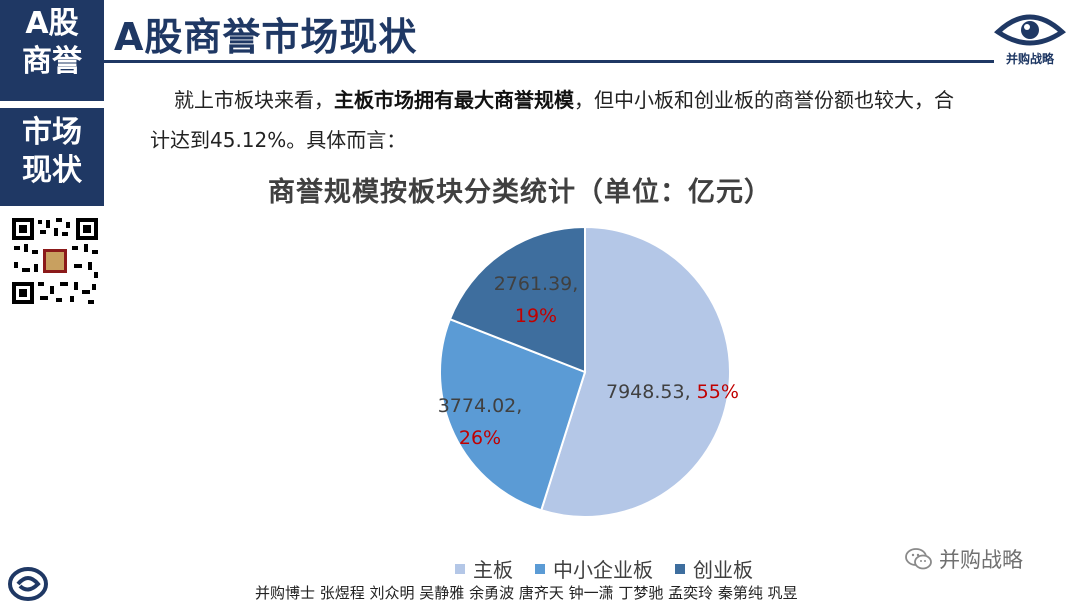 The width and height of the screenshot is (1080, 608). Describe the element at coordinates (55, 261) in the screenshot. I see `qr-code-icon` at that location.